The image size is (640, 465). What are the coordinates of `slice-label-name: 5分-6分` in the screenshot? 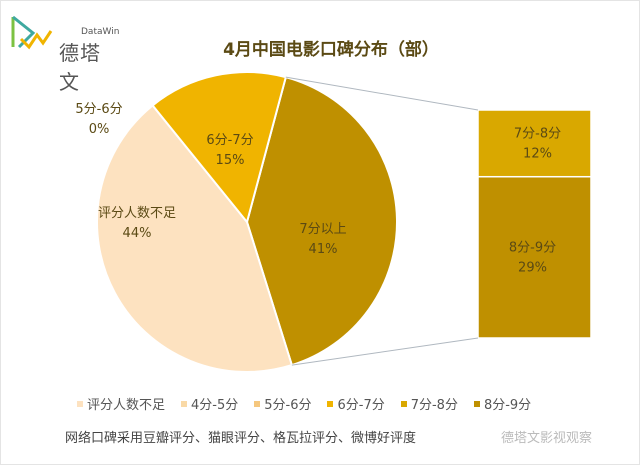 It's located at (98, 109).